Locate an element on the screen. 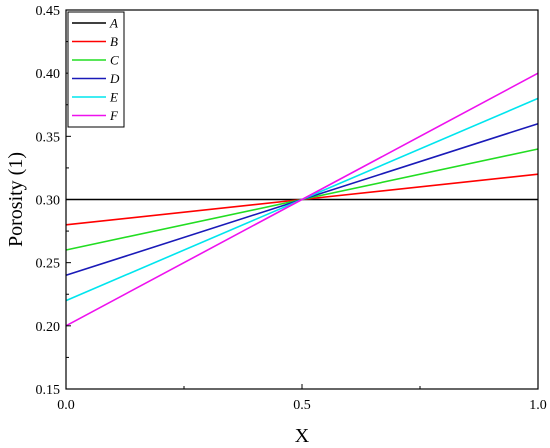 The width and height of the screenshot is (550, 448). x-tick-label: 0.5 is located at coordinates (302, 405).